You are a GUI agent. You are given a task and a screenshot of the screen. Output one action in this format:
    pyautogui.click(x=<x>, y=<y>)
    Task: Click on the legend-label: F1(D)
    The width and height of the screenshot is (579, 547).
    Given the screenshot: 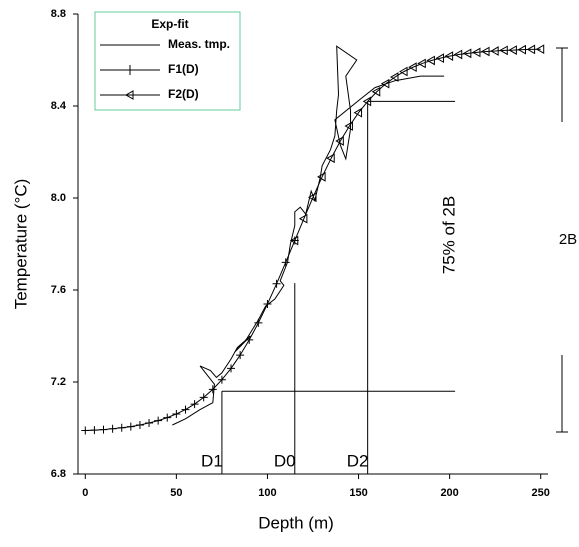 What is the action you would take?
    pyautogui.click(x=183, y=69)
    